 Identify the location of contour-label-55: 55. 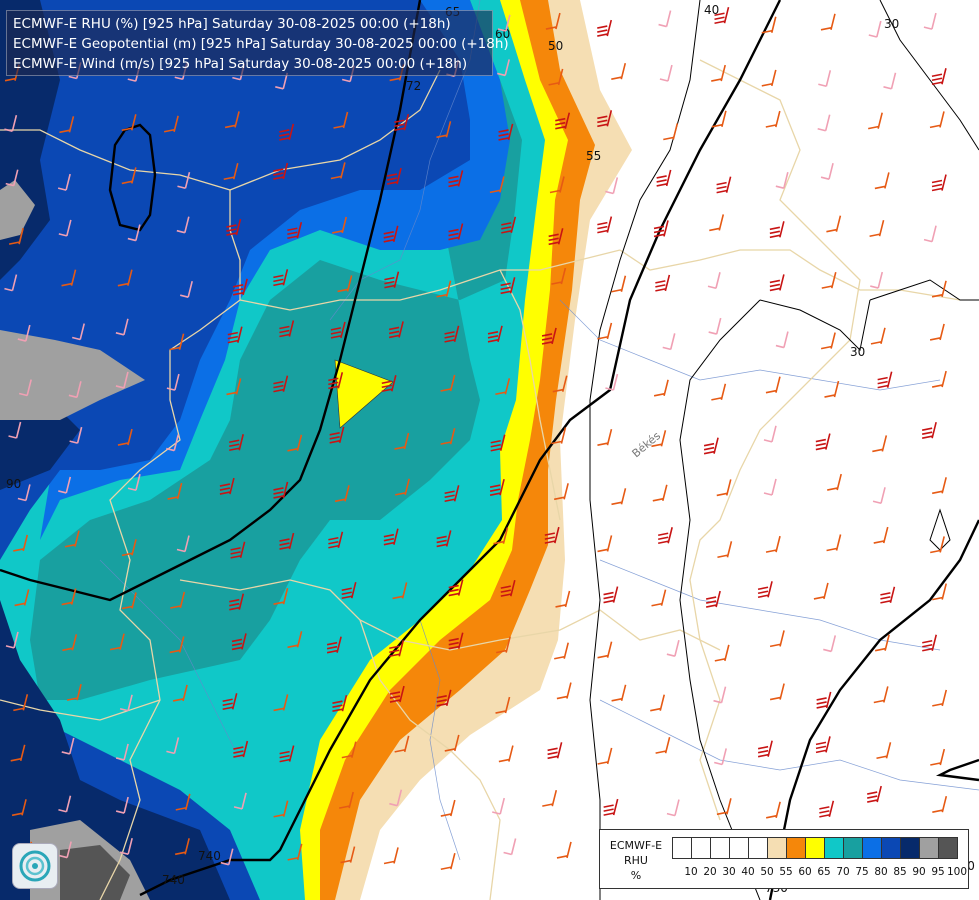
(593, 156).